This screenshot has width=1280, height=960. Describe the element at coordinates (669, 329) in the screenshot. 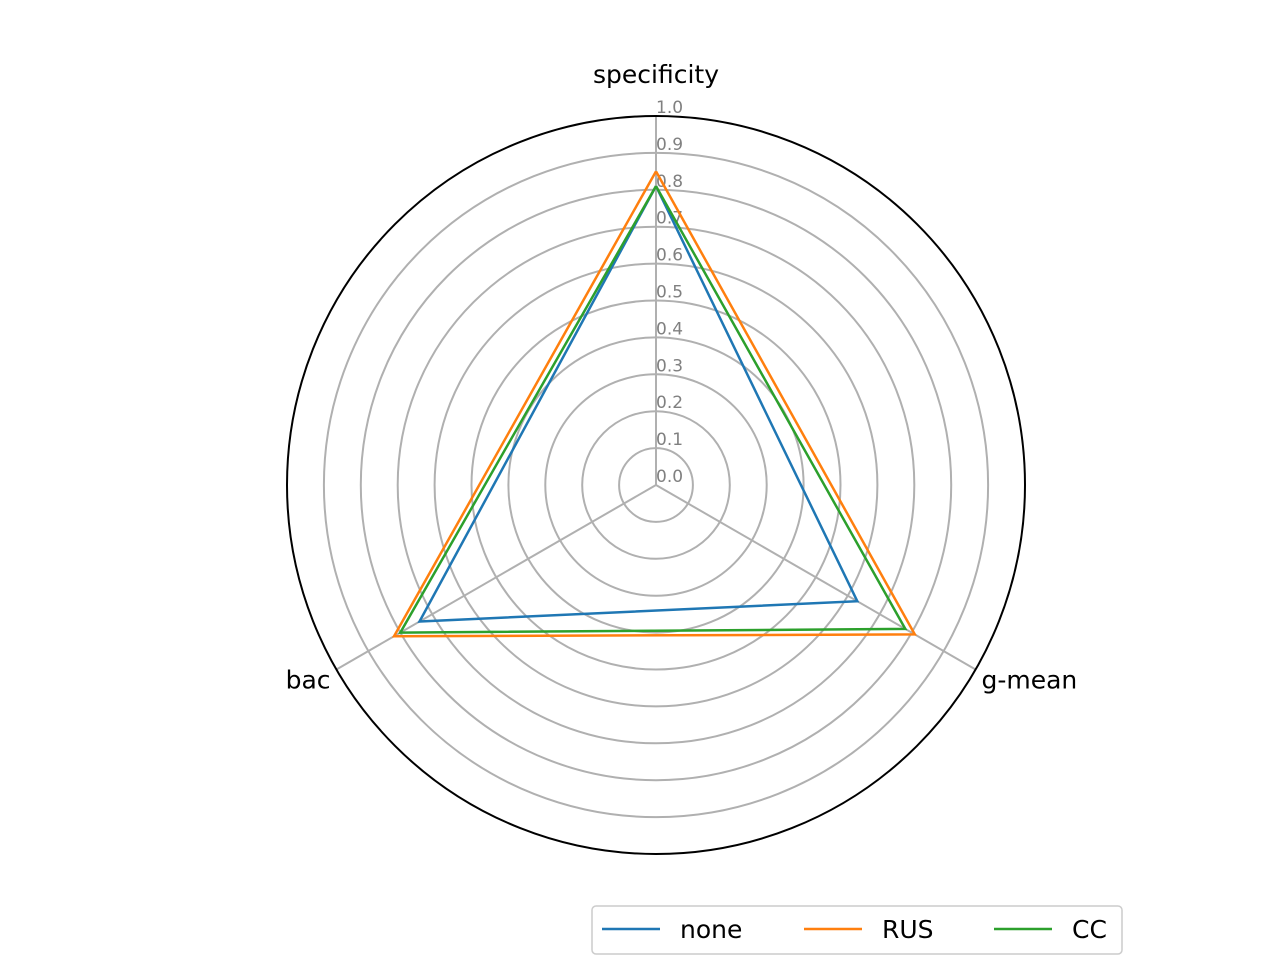

I see `radial-tick-label: 0.4` at that location.